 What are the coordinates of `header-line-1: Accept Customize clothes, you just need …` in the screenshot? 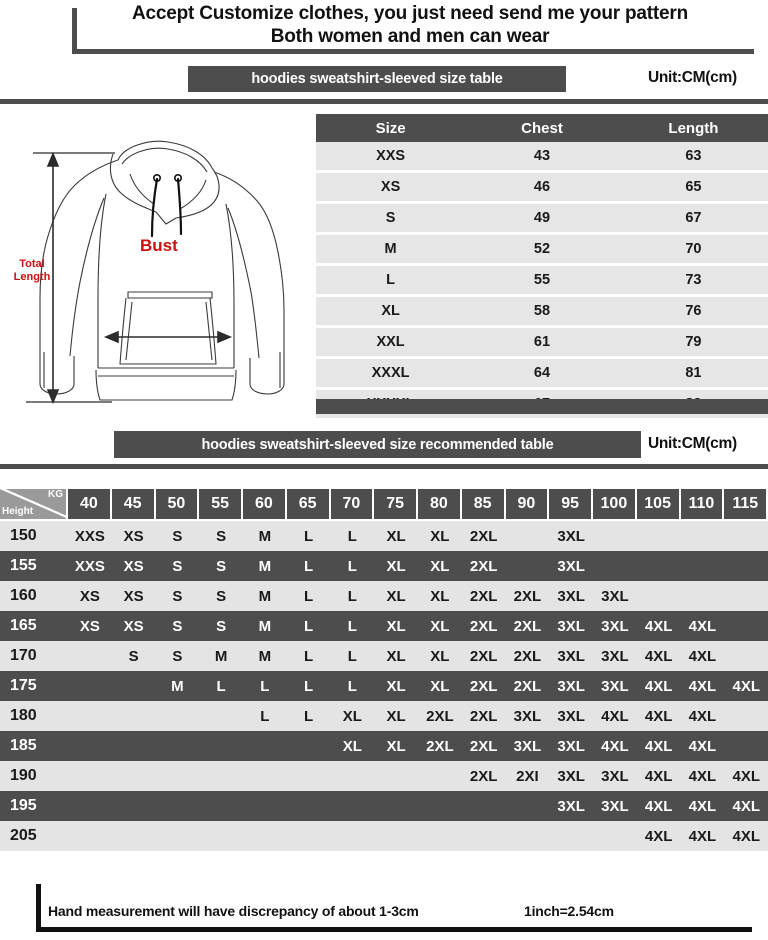 It's located at (409, 13).